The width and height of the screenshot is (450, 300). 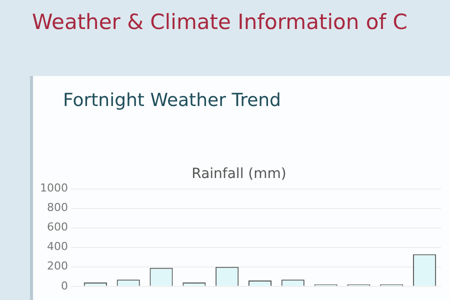 I want to click on y-tick-label: 1000, so click(x=54, y=188).